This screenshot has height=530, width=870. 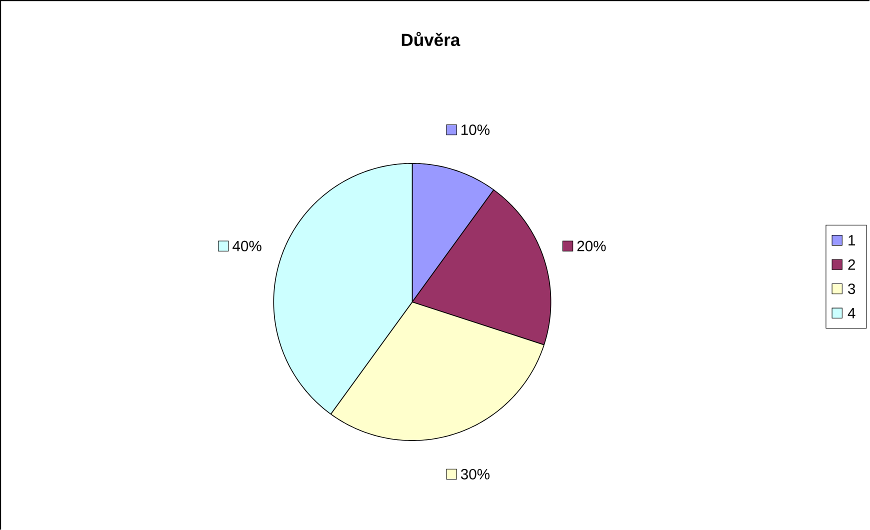 I want to click on chart-title: Důvěra, so click(x=431, y=39).